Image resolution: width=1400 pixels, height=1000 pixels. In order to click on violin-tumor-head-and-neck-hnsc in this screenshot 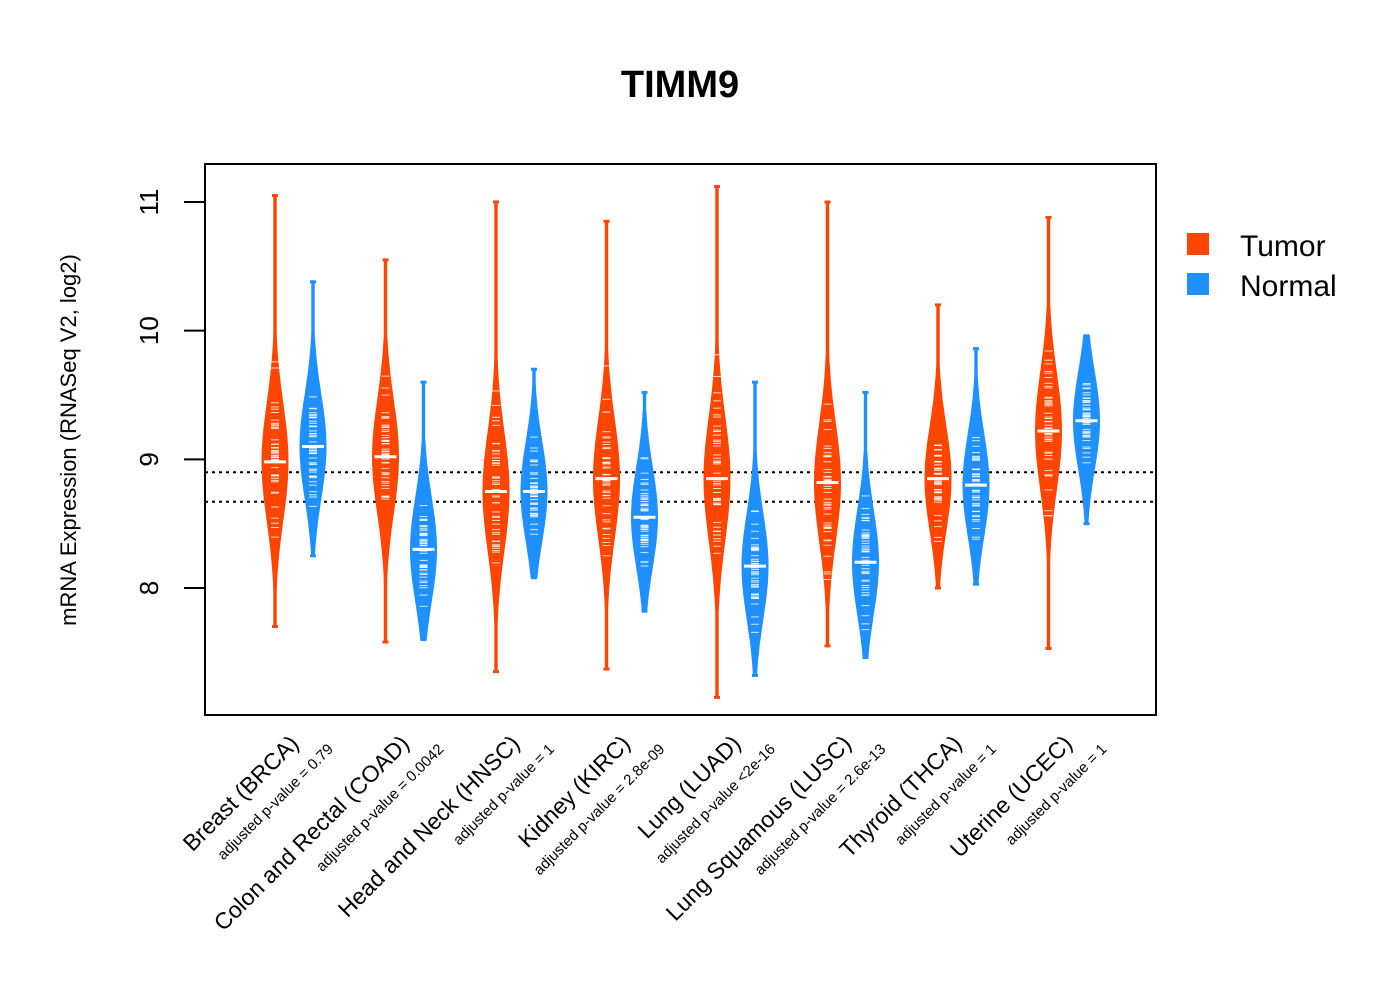, I will do `click(496, 437)`.